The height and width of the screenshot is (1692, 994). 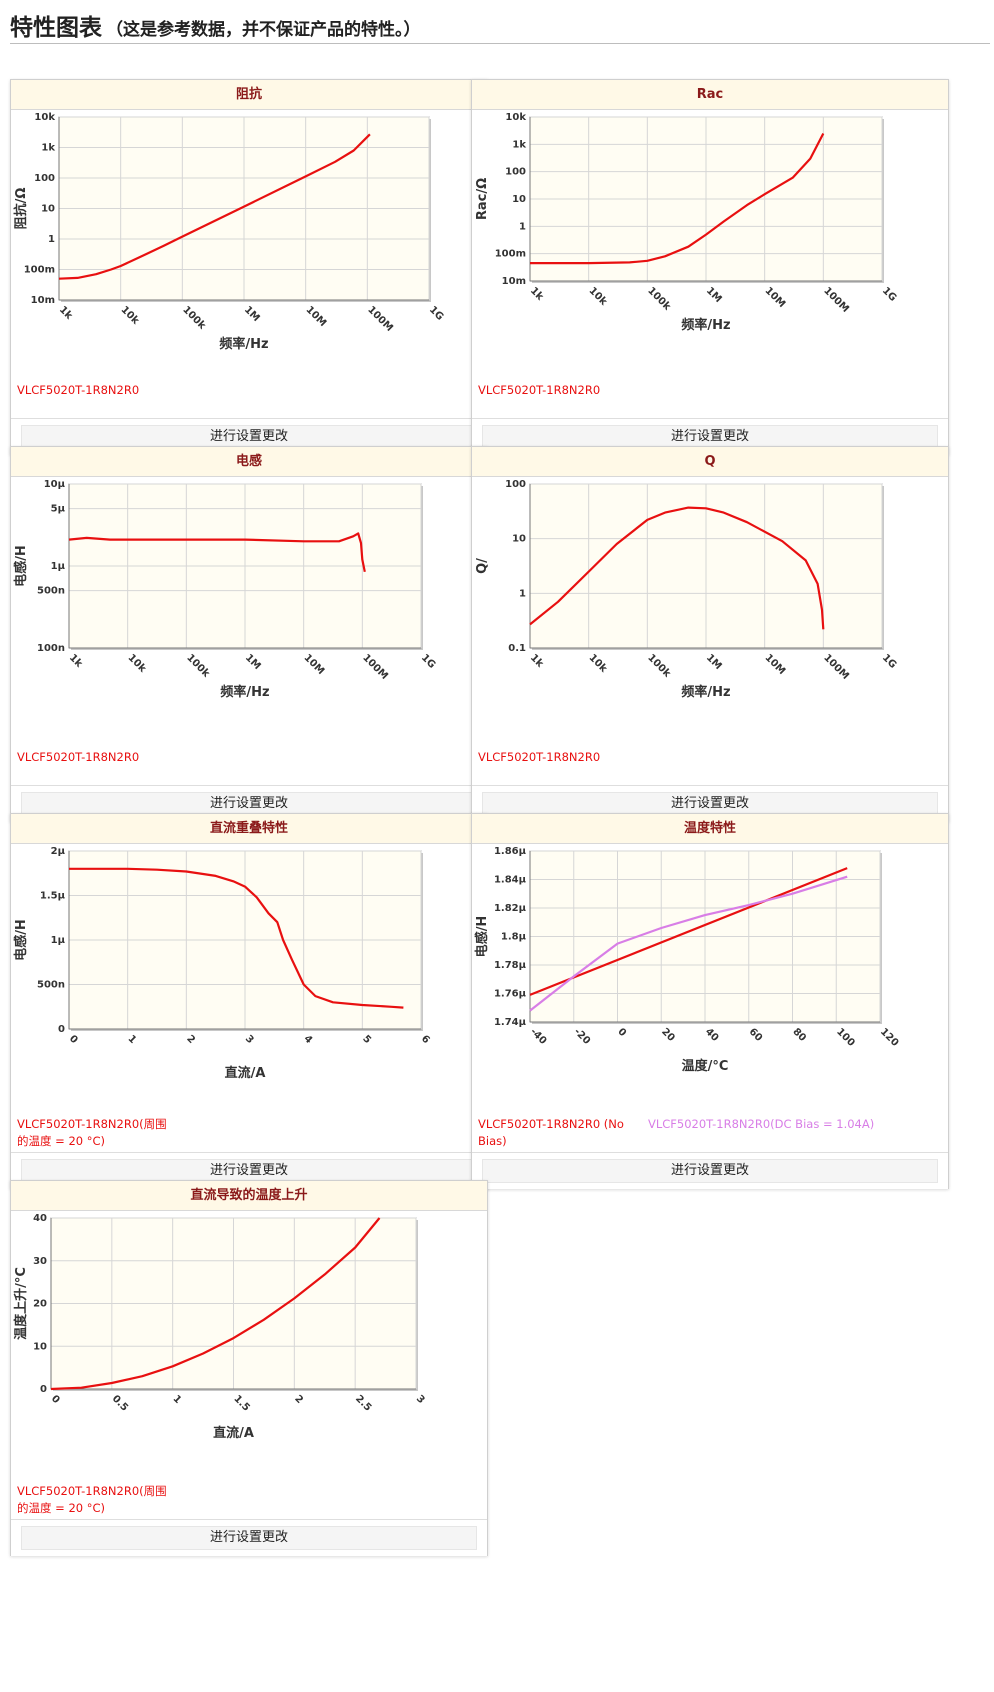 I want to click on chart-area: 0.1 1 10 100 1k 10k 100k 1M 10M 100M 1G 频率/Hz Q/, so click(x=710, y=618).